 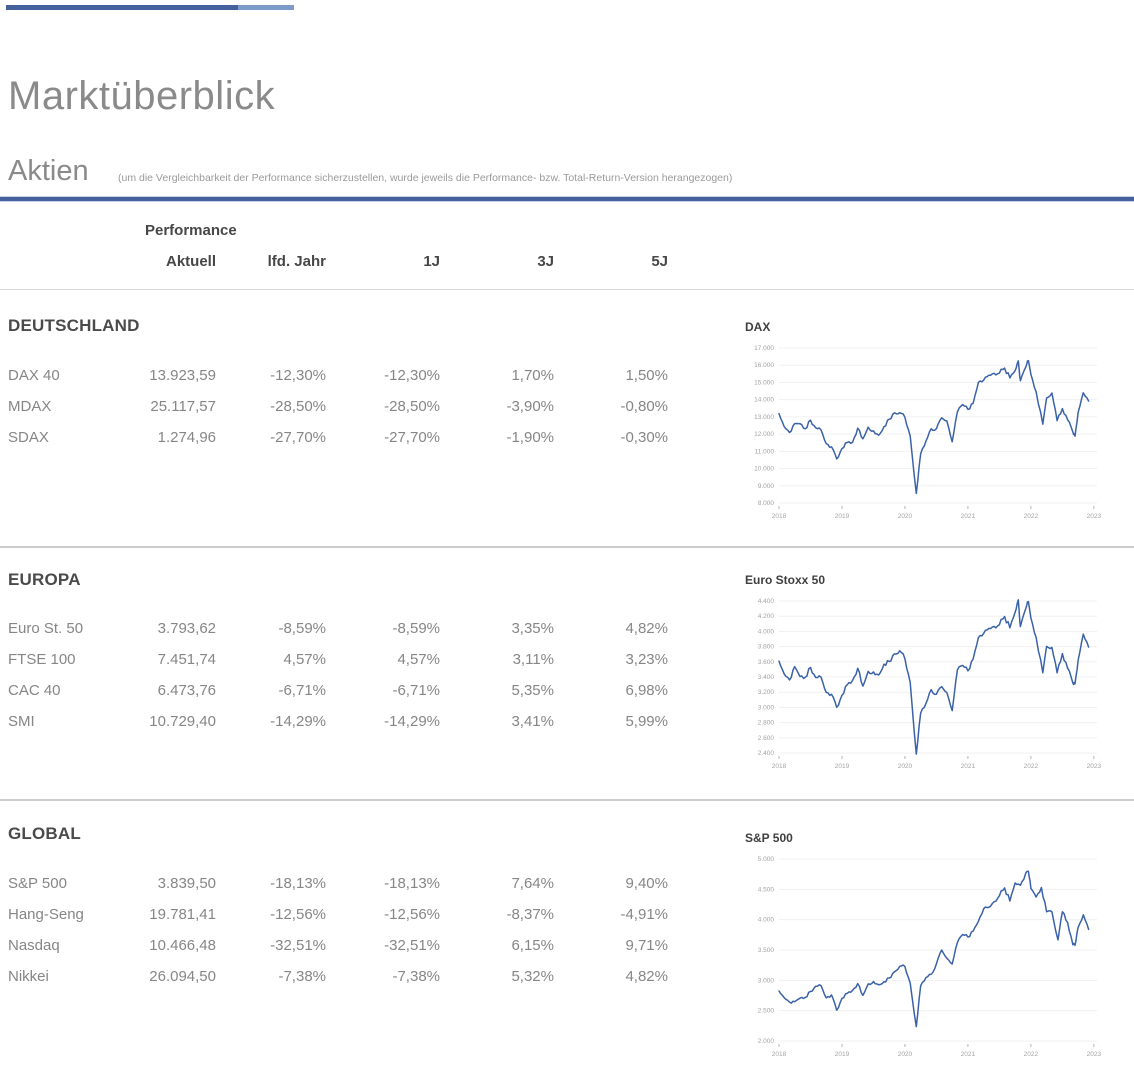 I want to click on performance-group-label: Performance, so click(x=191, y=230).